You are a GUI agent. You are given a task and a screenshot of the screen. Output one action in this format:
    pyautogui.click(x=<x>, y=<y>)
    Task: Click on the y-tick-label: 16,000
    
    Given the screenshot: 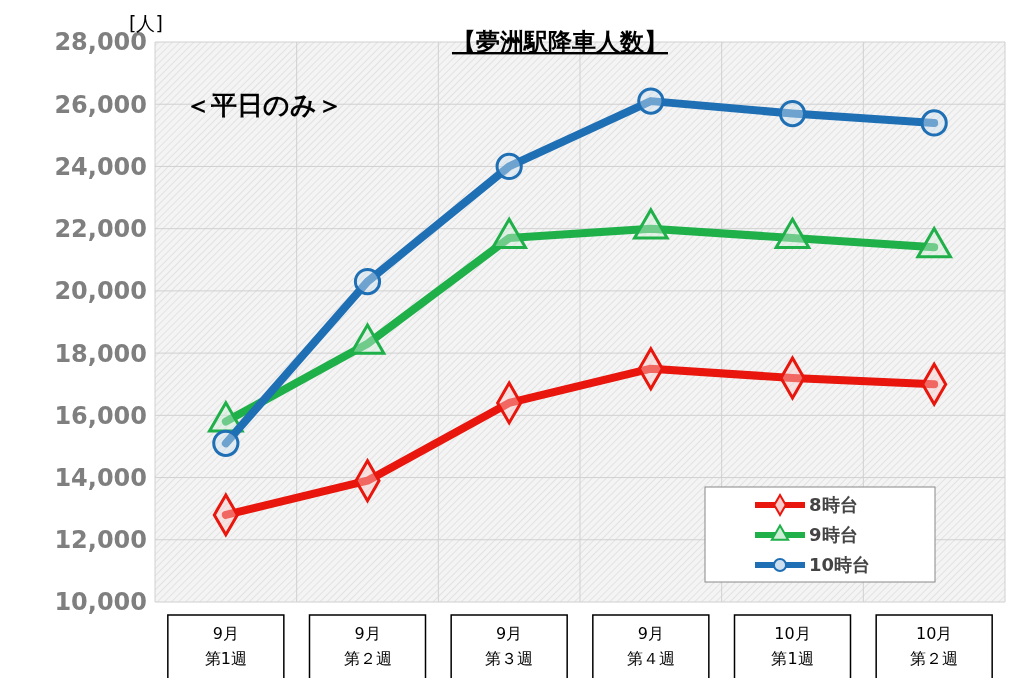 What is the action you would take?
    pyautogui.click(x=100, y=415)
    